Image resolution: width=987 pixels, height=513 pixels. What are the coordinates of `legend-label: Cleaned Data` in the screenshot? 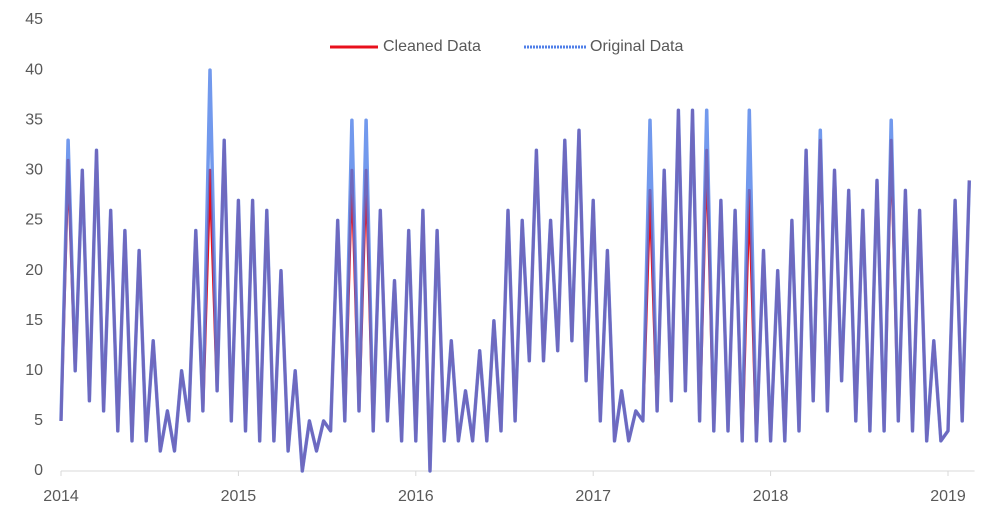 It's located at (432, 46).